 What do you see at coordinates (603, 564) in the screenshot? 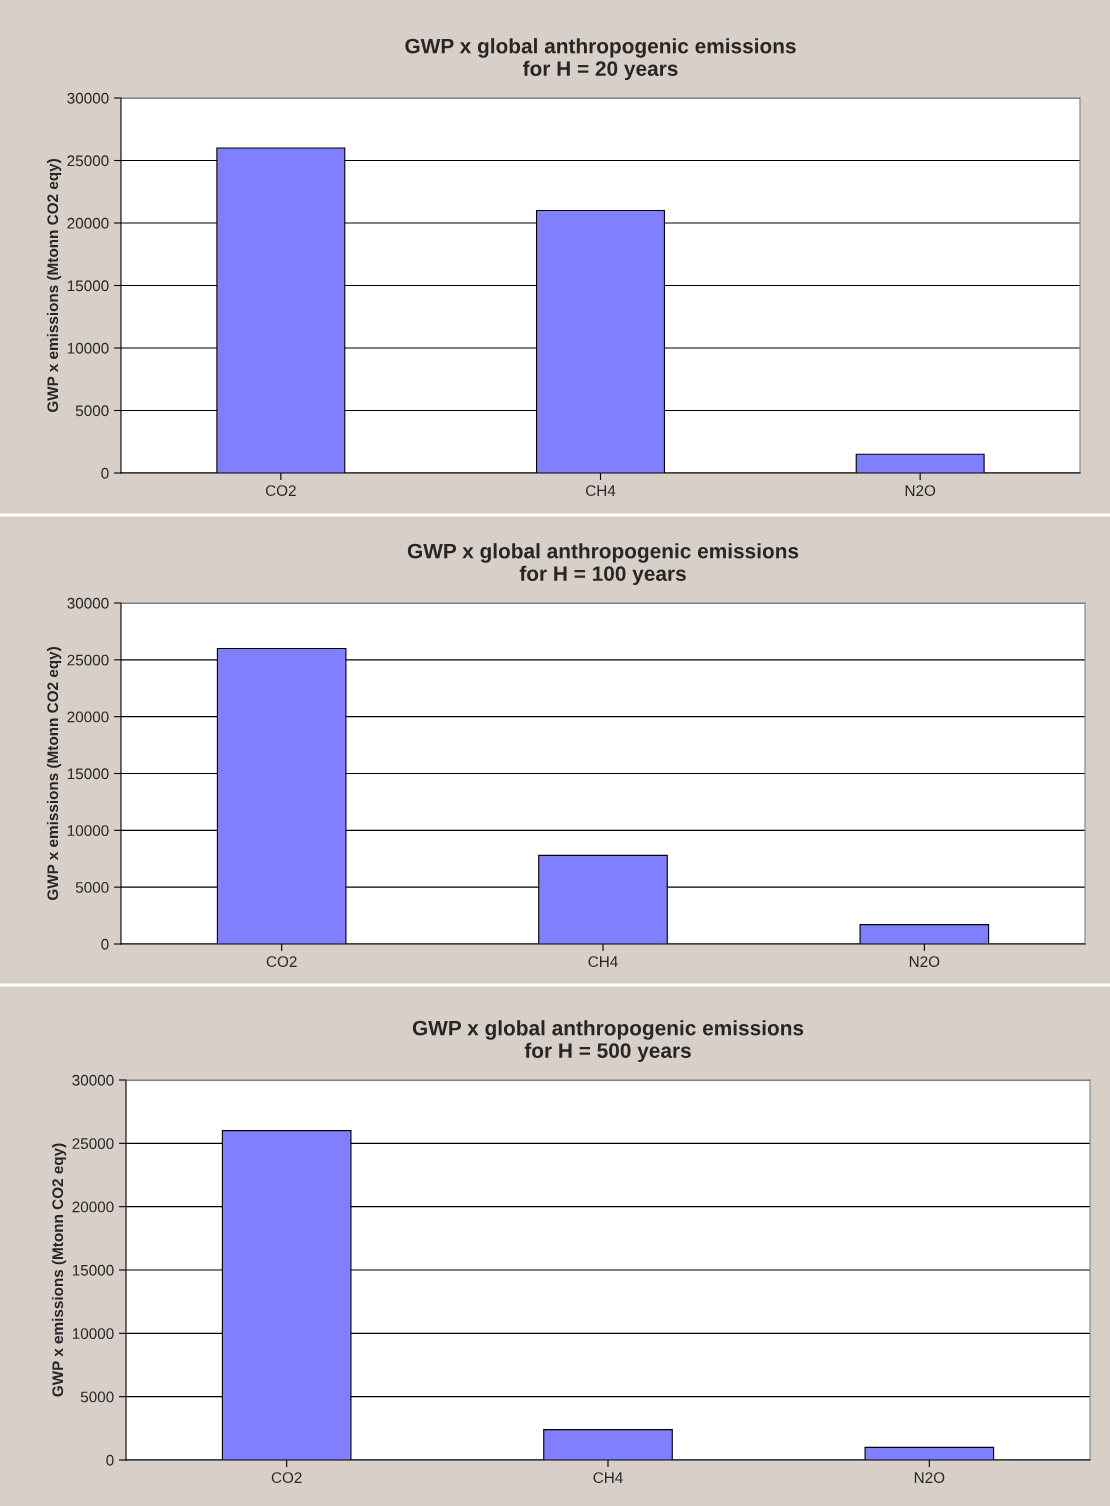
I see `chart-title: GWP x global anthropogenic emissions for H = 100 years` at bounding box center [603, 564].